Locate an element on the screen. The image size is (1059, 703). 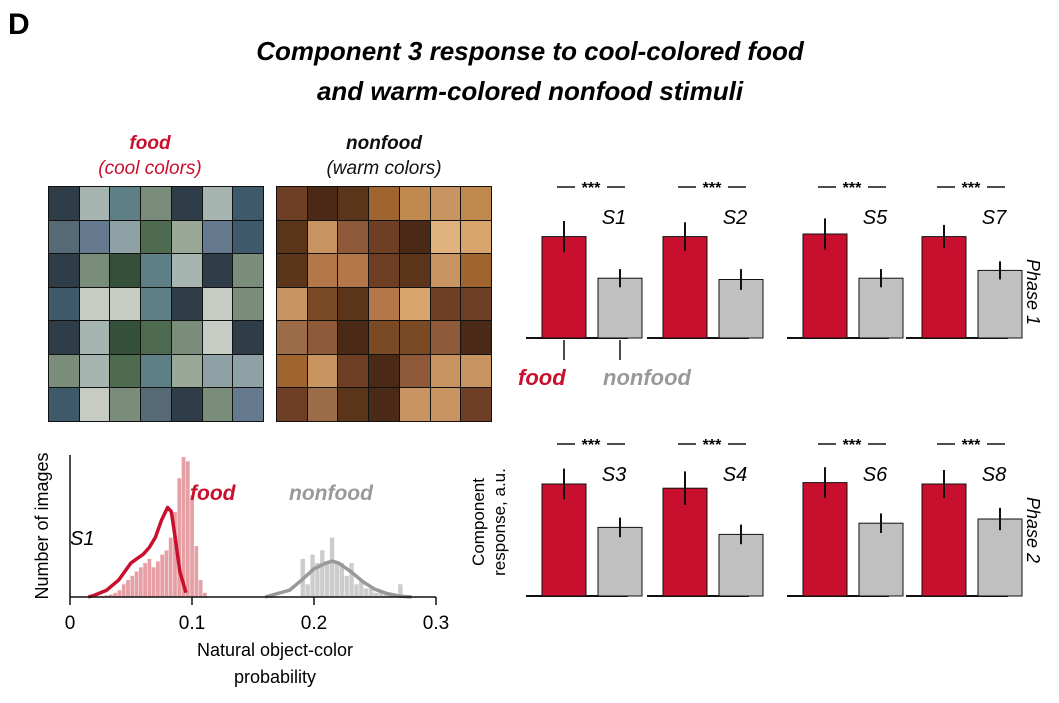
x-tick-label: 0.1 is located at coordinates (192, 623).